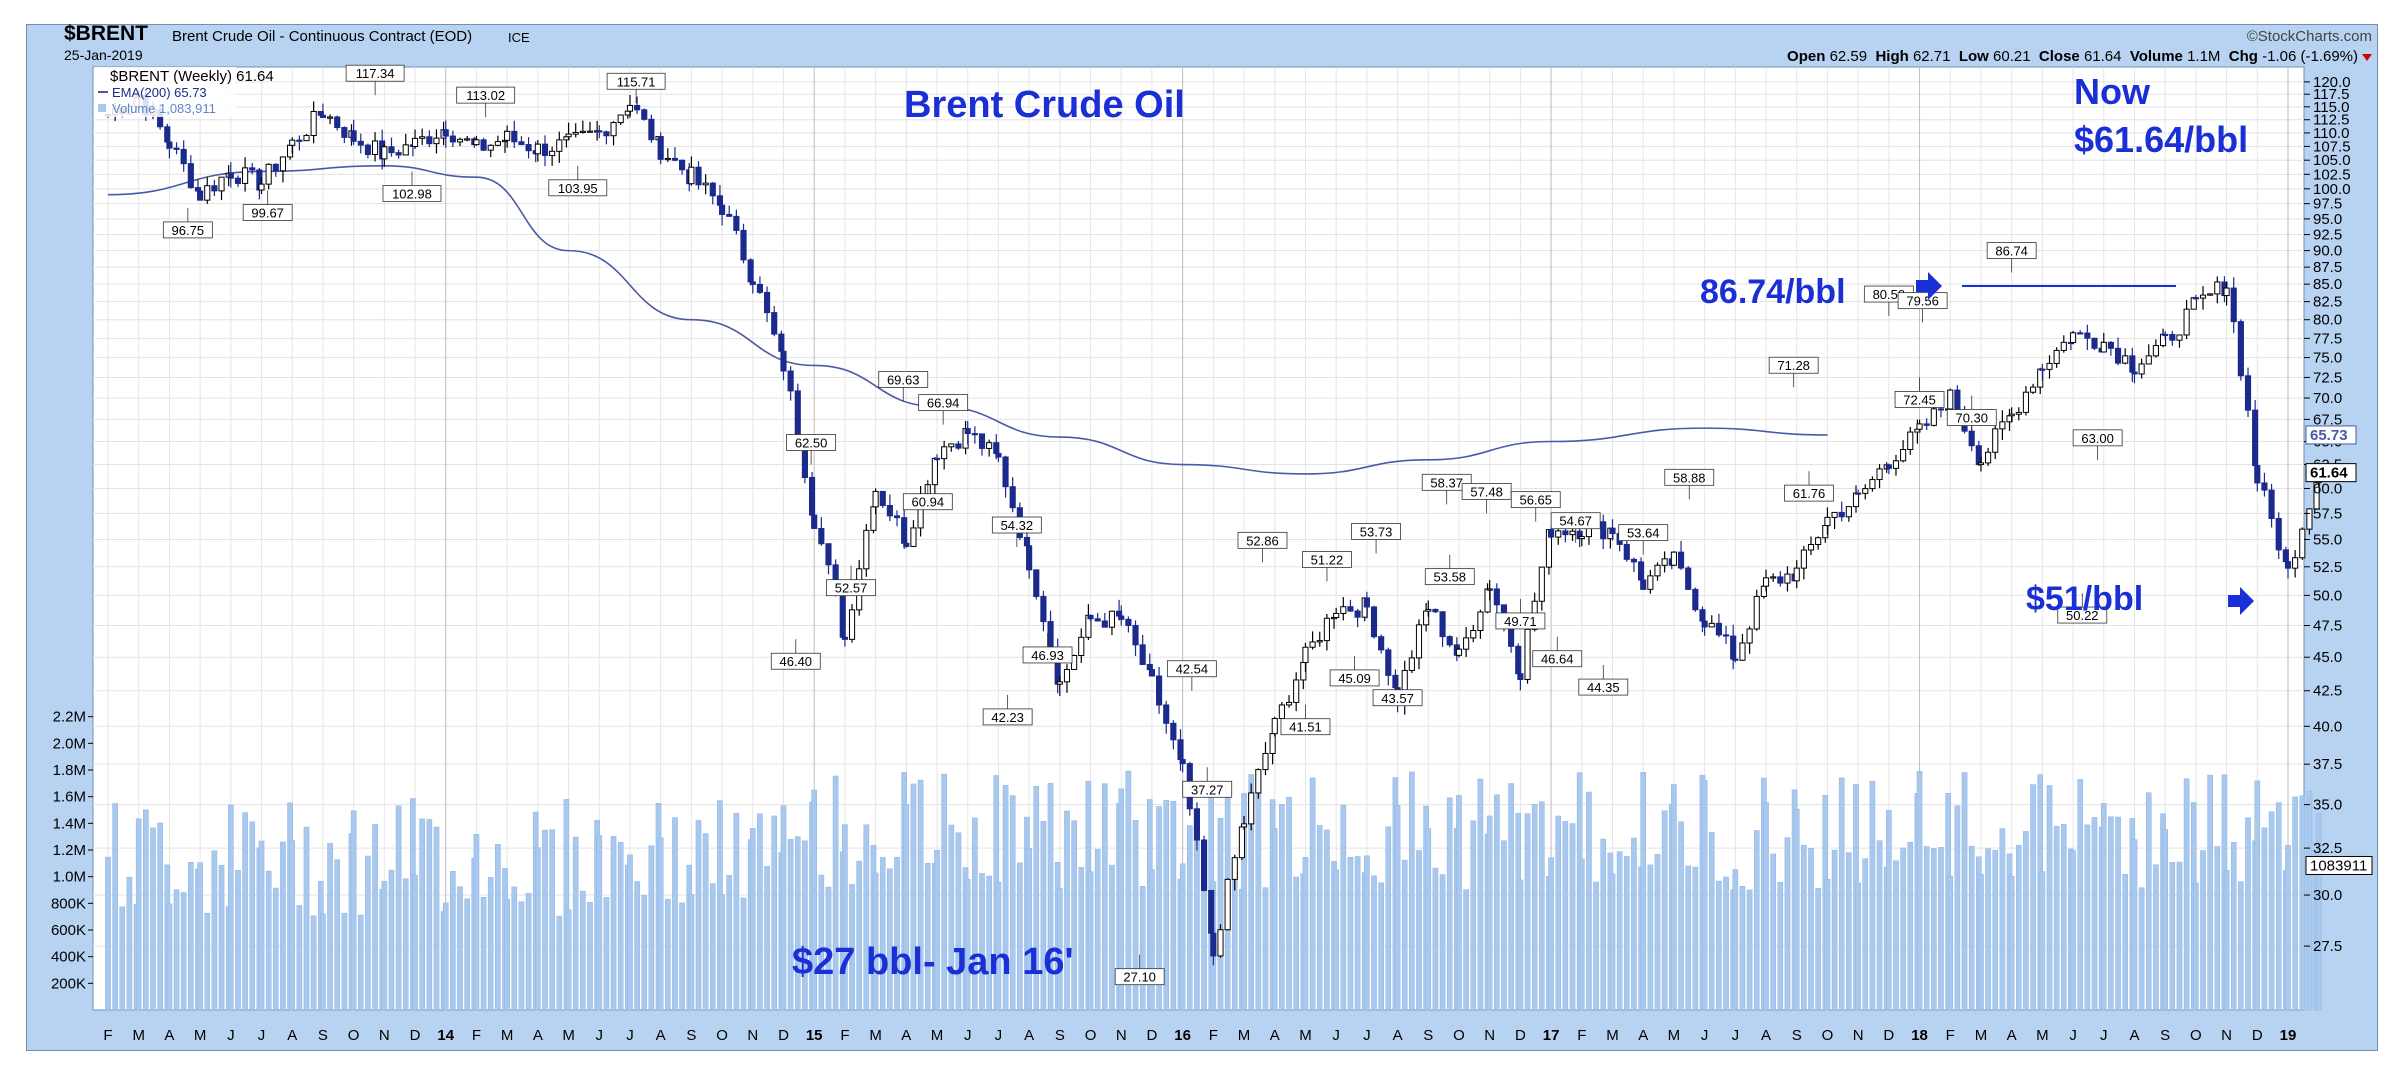  What do you see at coordinates (1973, 56) in the screenshot?
I see `low-label: Low` at bounding box center [1973, 56].